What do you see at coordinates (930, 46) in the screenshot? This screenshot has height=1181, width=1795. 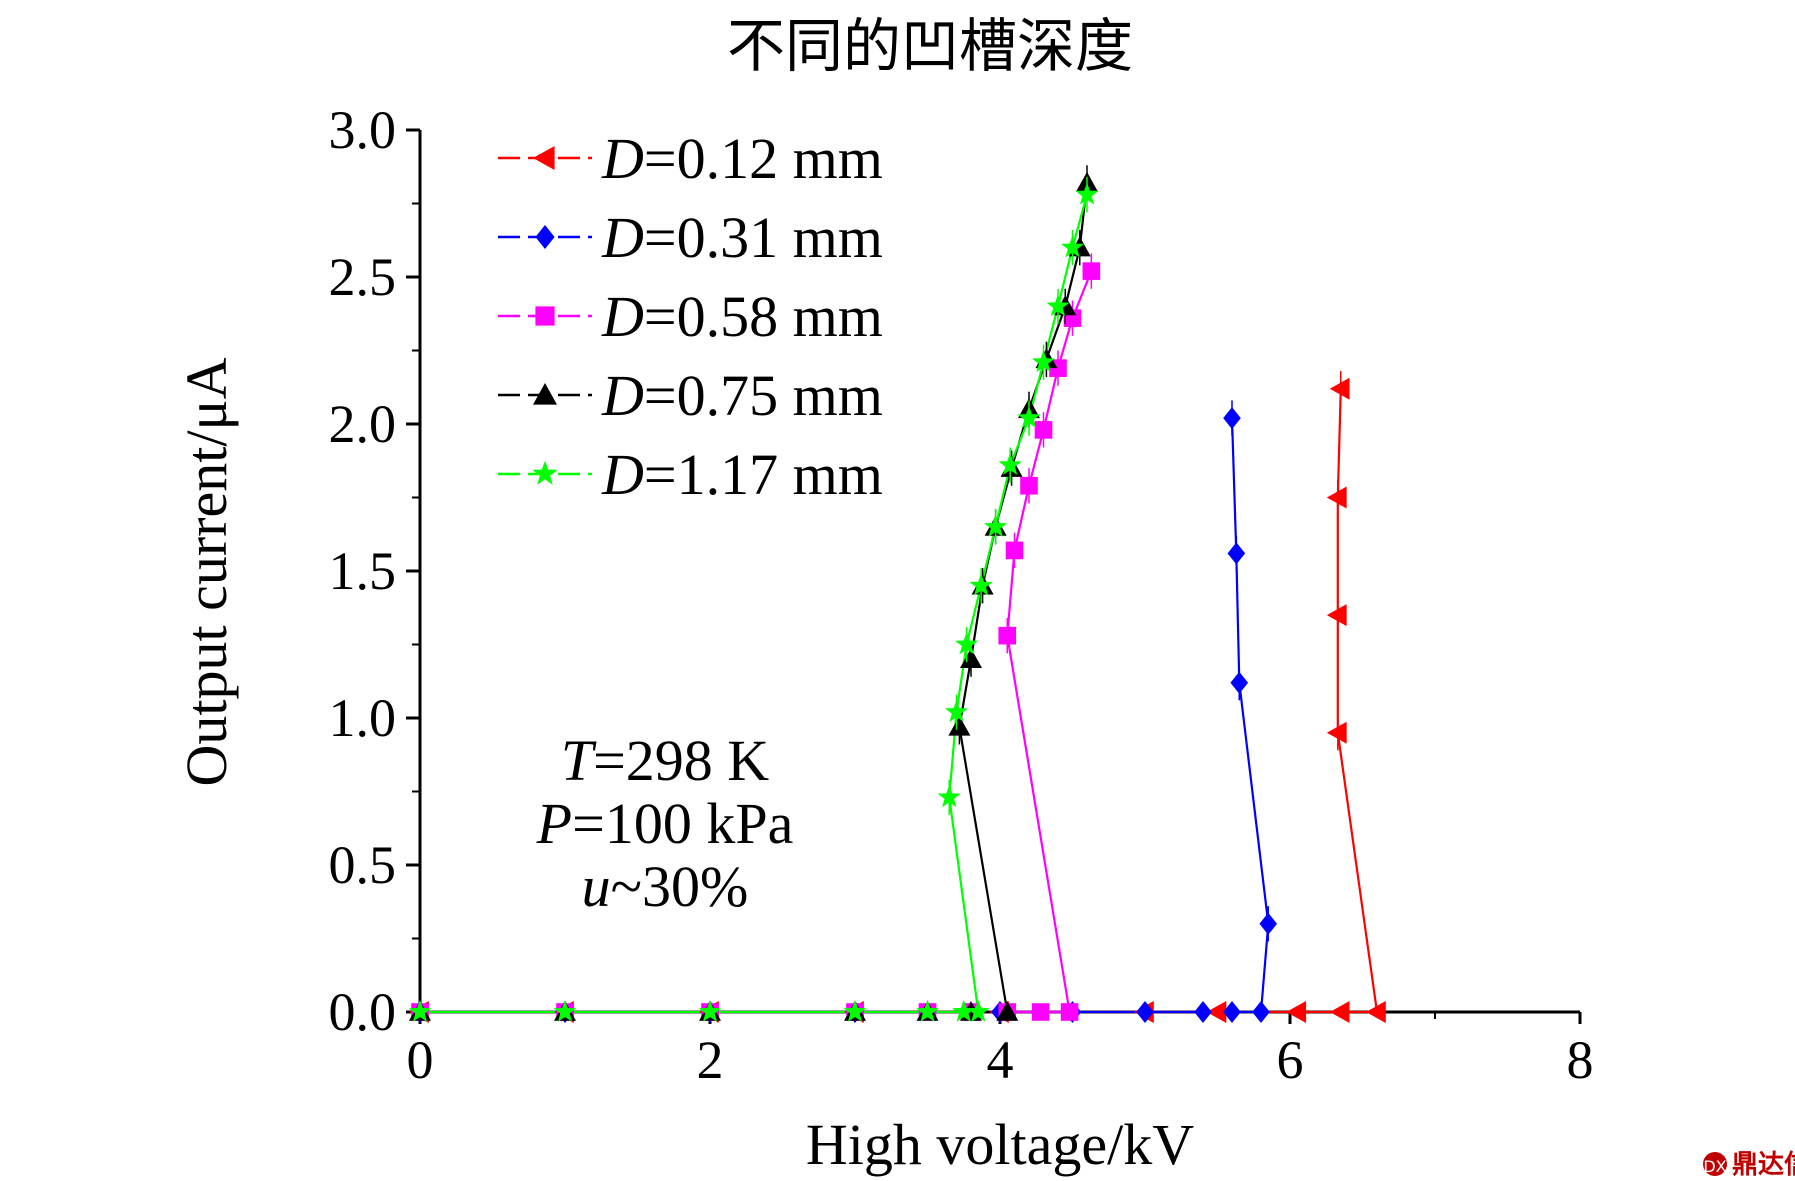 I see `chart-title: 不同的凹槽深度` at bounding box center [930, 46].